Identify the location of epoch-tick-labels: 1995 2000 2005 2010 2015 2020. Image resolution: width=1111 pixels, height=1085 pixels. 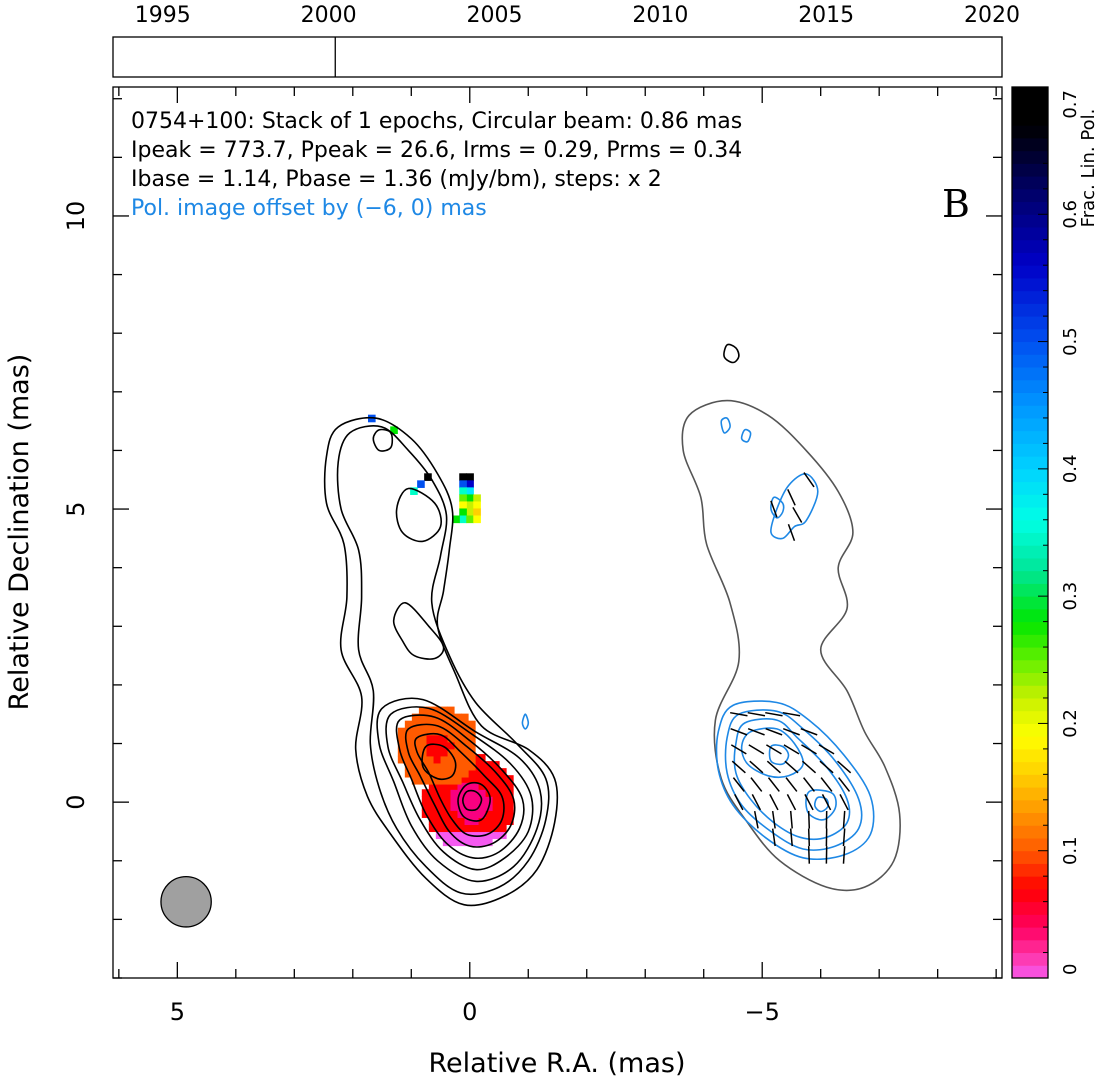
(577, 15).